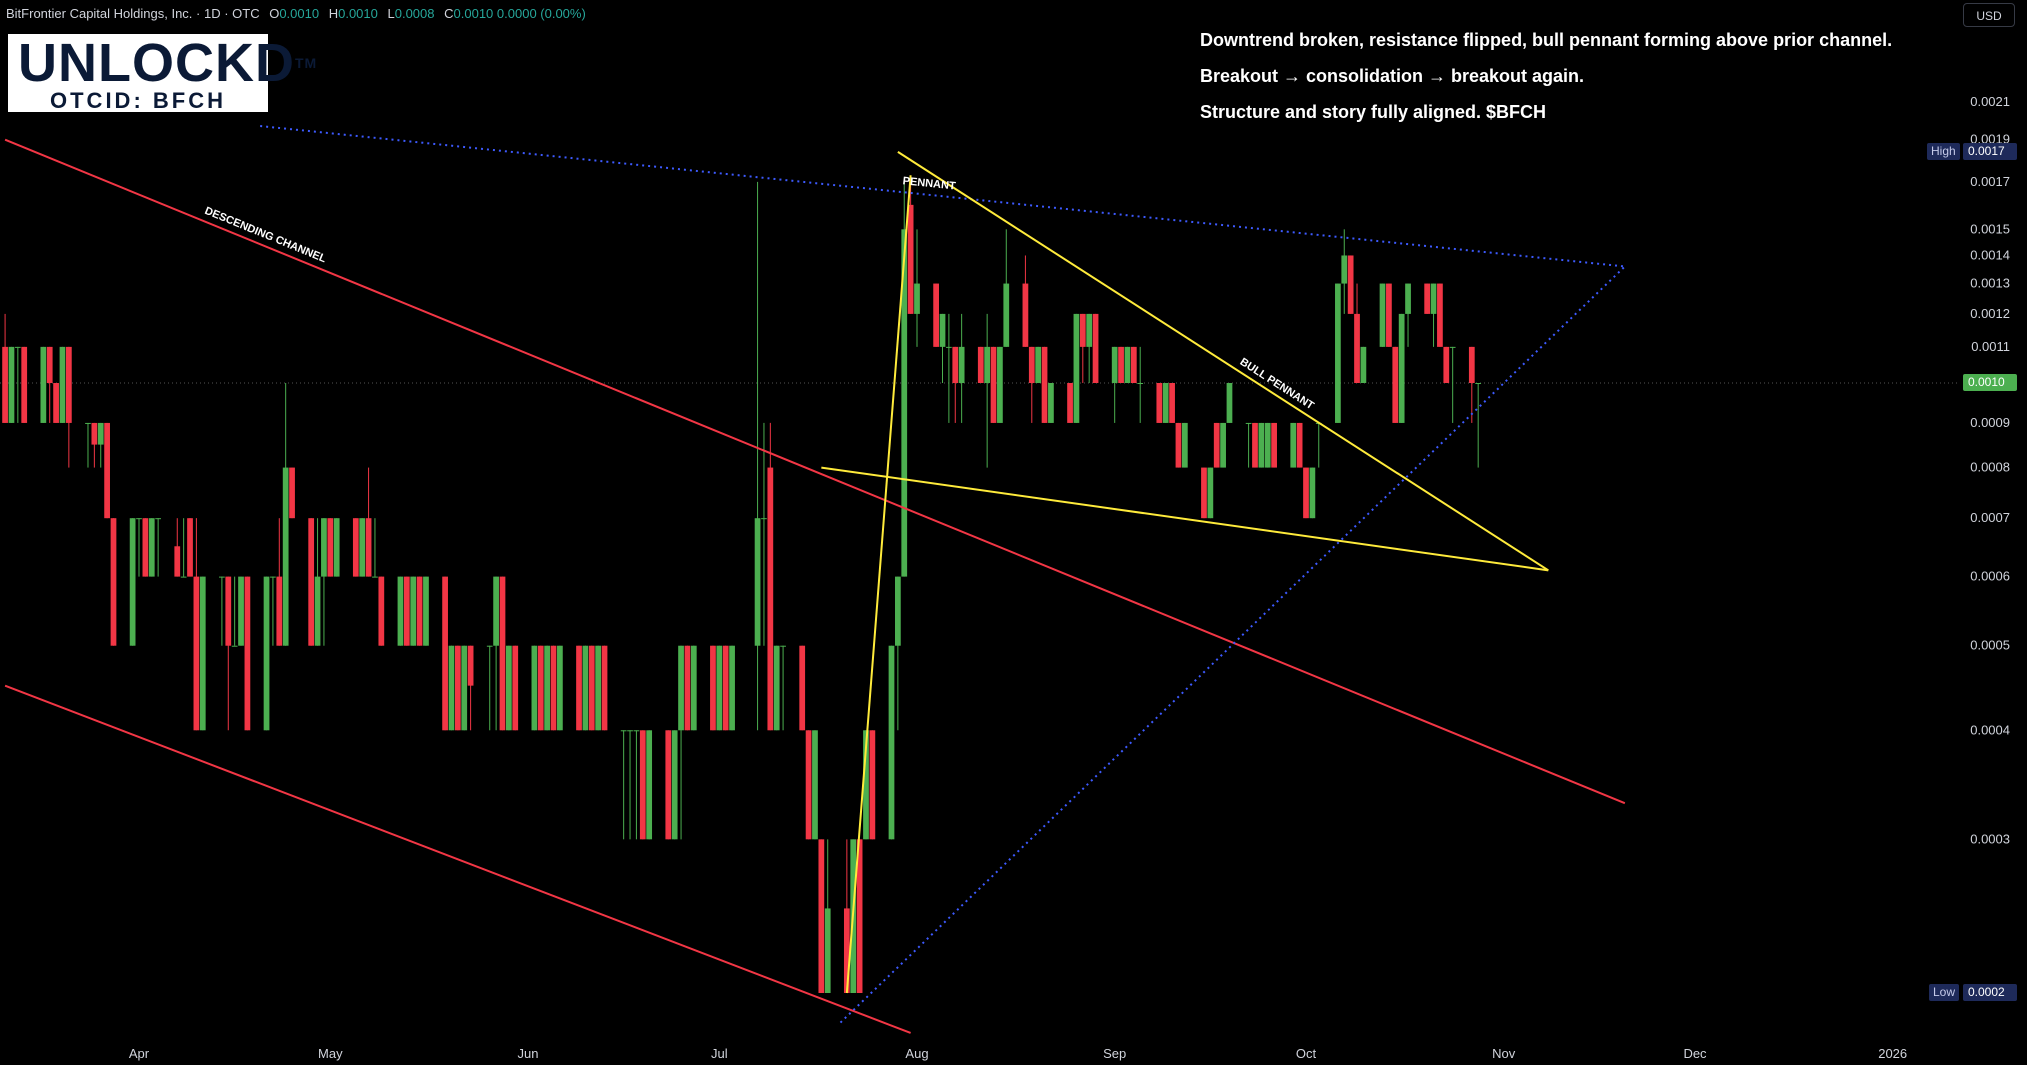  Describe the element at coordinates (299, 13) in the screenshot. I see `open-value: 0.0010` at that location.